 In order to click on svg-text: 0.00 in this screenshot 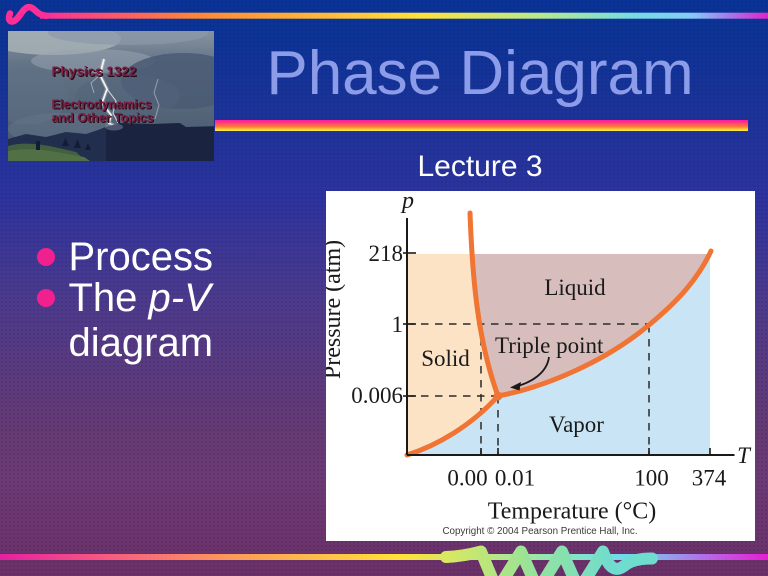, I will do `click(467, 478)`.